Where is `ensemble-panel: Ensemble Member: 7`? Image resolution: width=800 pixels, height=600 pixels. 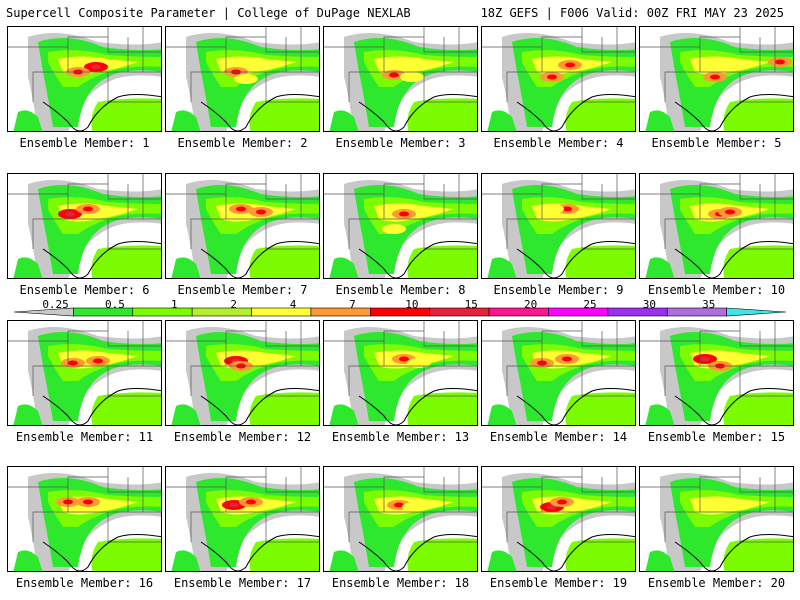
ensemble-panel: Ensemble Member: 7 is located at coordinates (242, 235).